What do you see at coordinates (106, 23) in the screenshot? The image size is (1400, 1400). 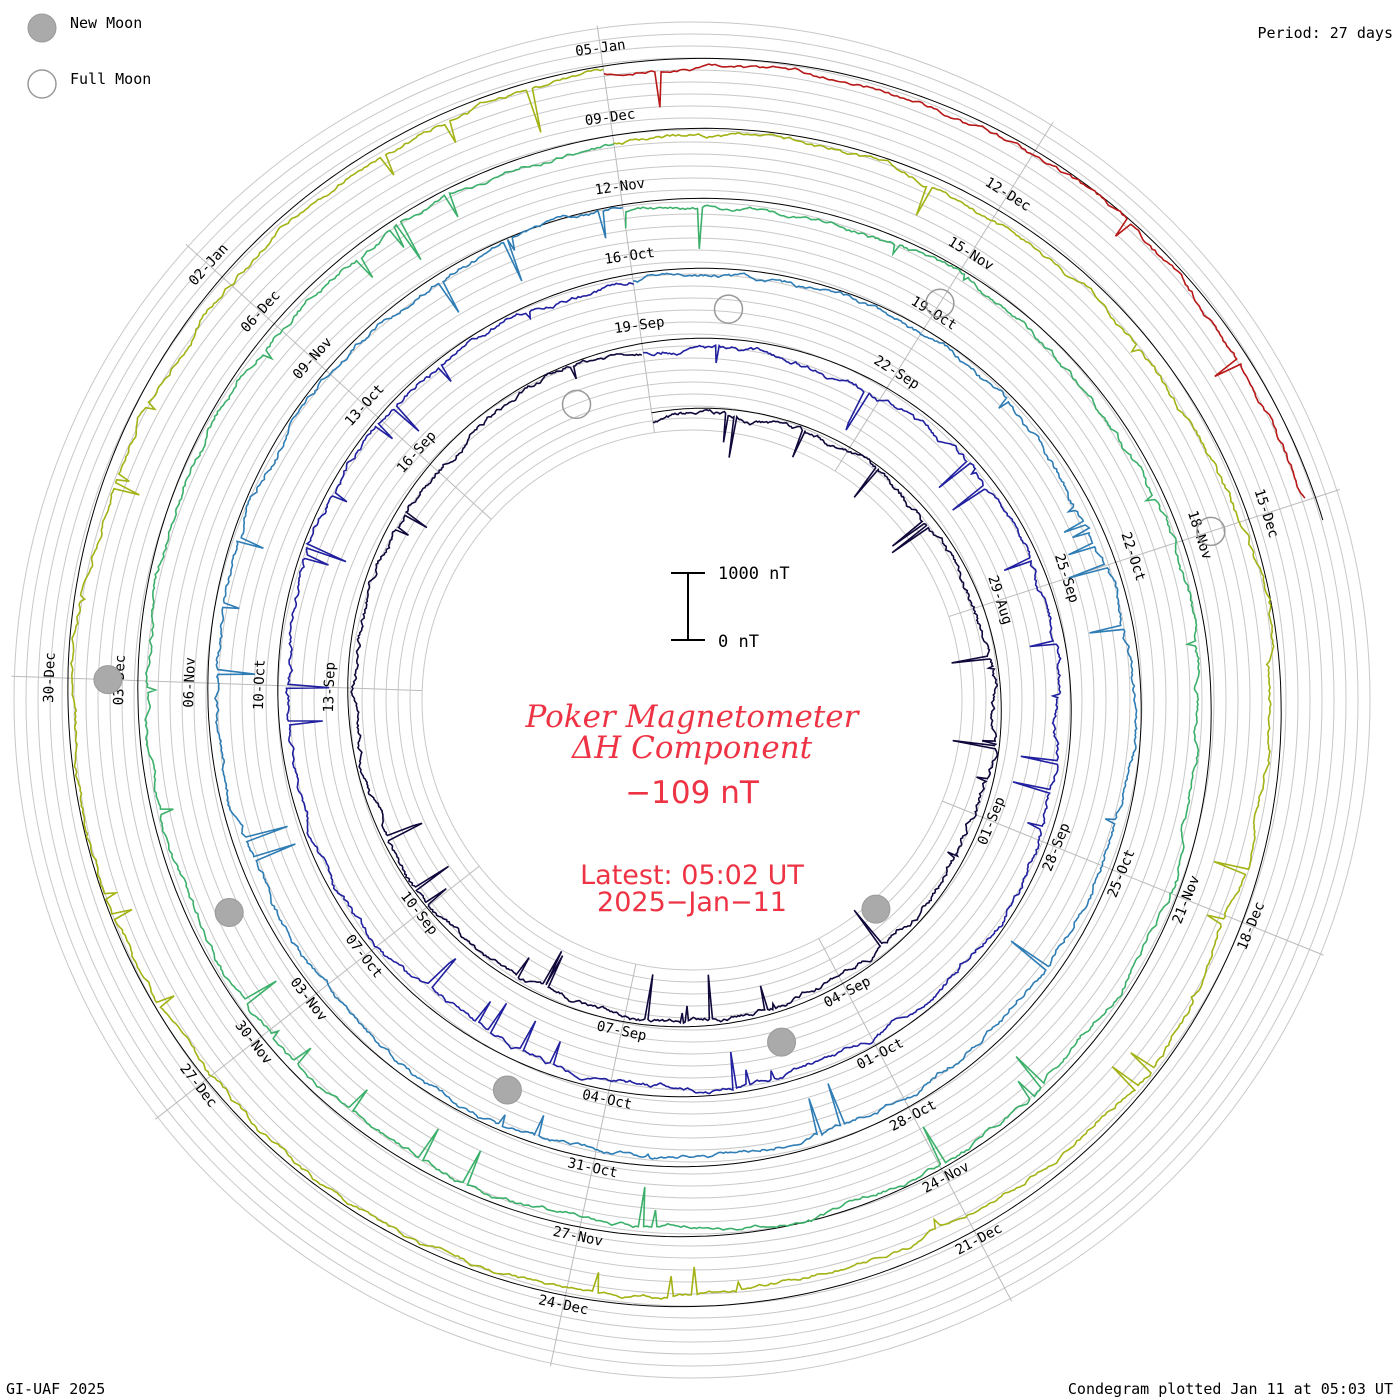 I see `new-moon-legend-label: New Moon` at bounding box center [106, 23].